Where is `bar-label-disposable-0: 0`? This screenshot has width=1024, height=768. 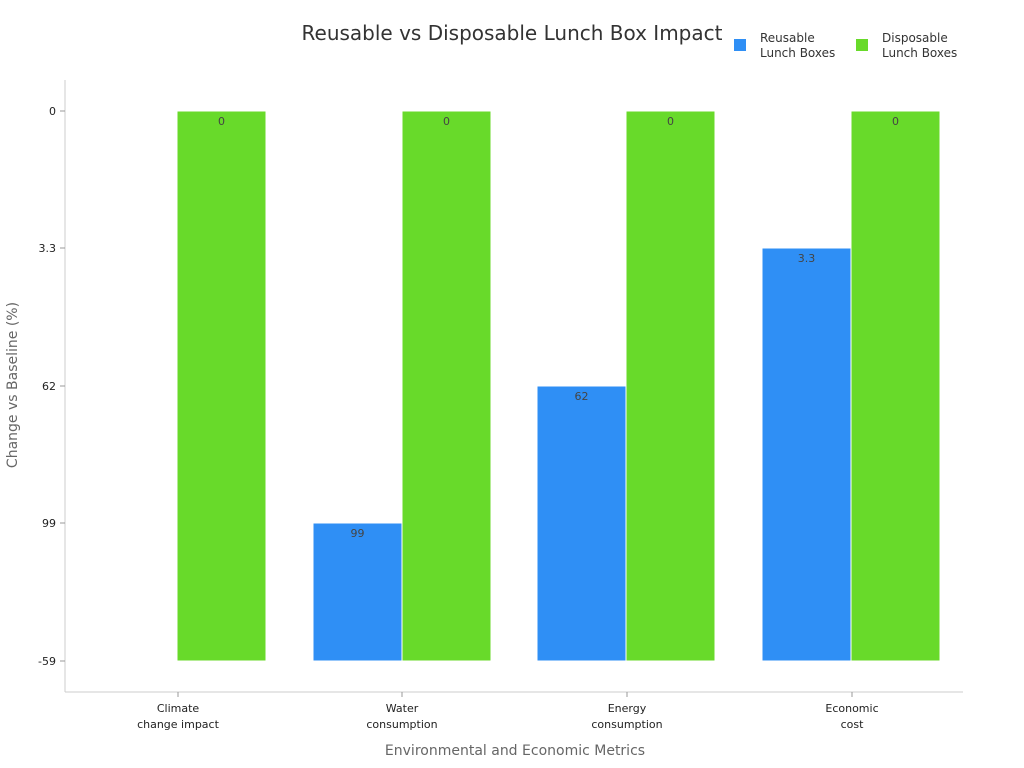
bar-label-disposable-0: 0 is located at coordinates (221, 121).